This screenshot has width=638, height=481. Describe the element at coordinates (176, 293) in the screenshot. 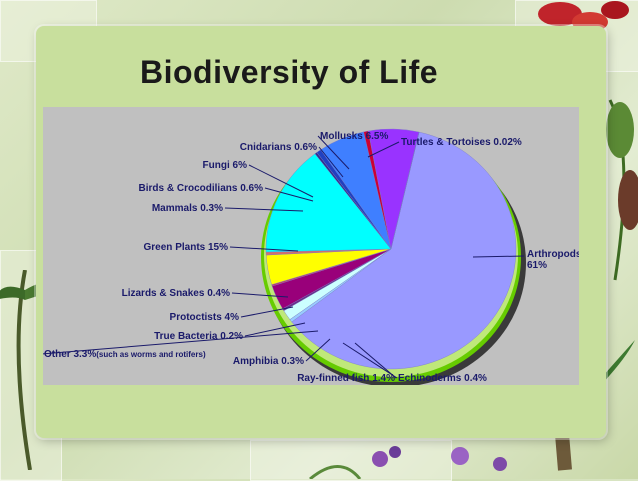

I see `slice-label-lizards-snakes: Lizards & Snakes 0.4%` at that location.